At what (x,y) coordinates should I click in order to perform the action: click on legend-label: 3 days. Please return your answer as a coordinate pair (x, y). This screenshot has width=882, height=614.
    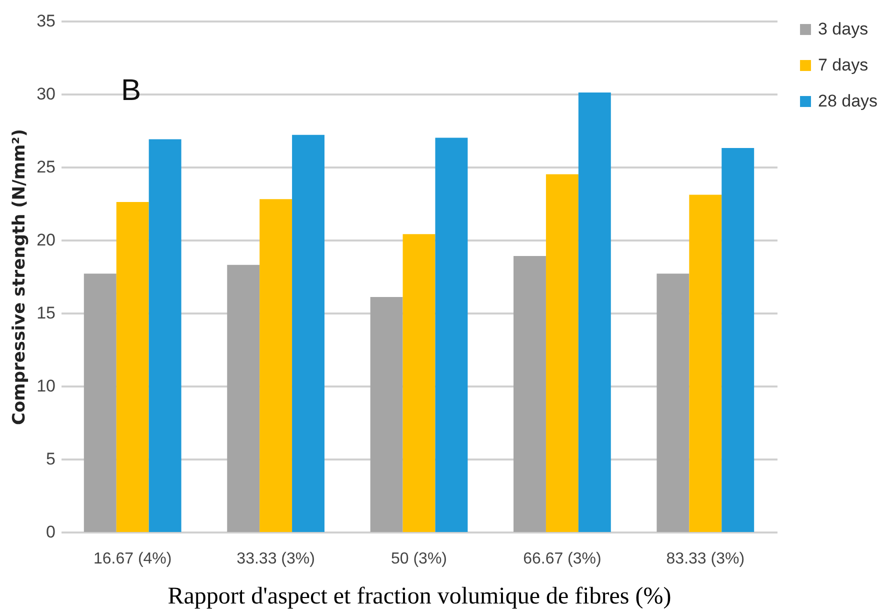
    Looking at the image, I should click on (843, 29).